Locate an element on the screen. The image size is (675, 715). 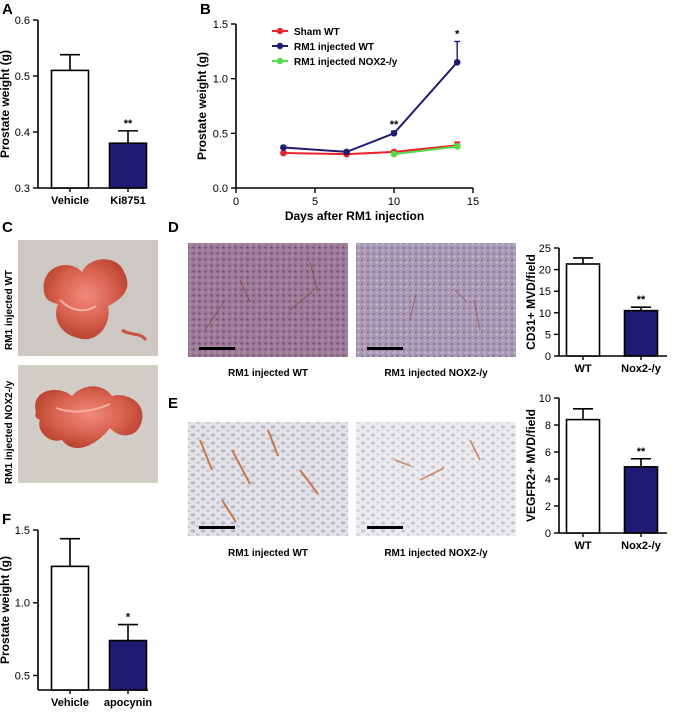
x-tick-label-b: 5 is located at coordinates (315, 202).